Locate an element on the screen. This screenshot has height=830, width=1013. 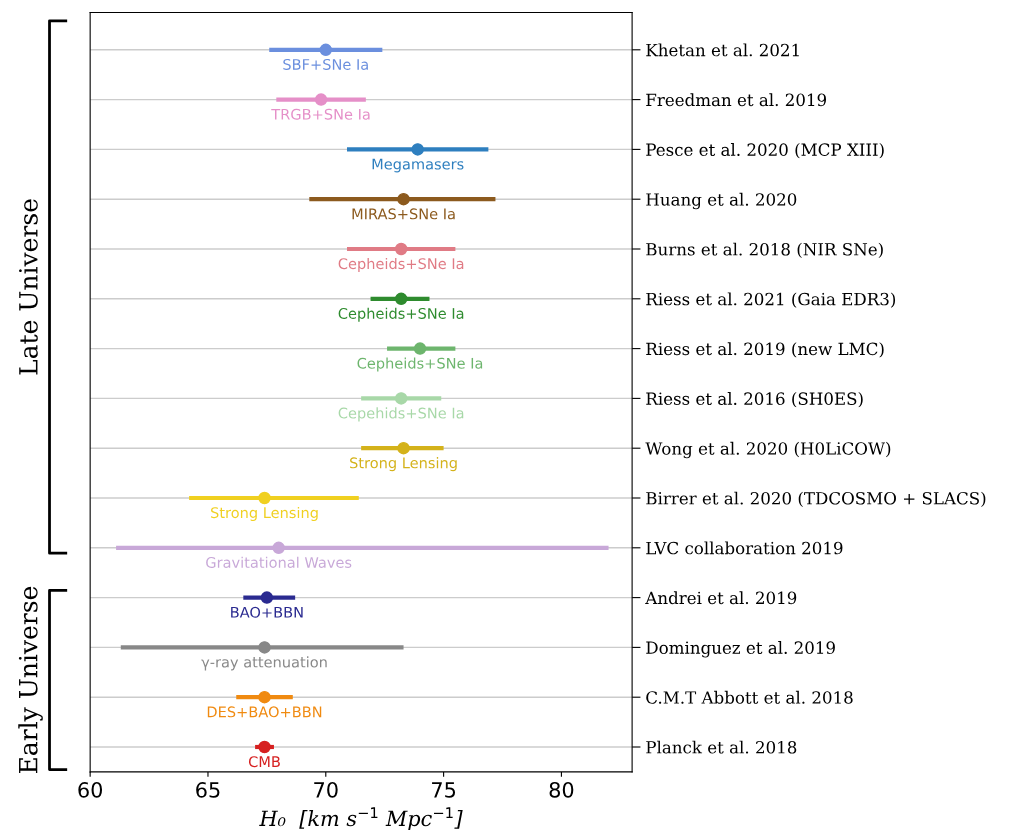
annotation: Cepehids+SNe Ia is located at coordinates (401, 414).